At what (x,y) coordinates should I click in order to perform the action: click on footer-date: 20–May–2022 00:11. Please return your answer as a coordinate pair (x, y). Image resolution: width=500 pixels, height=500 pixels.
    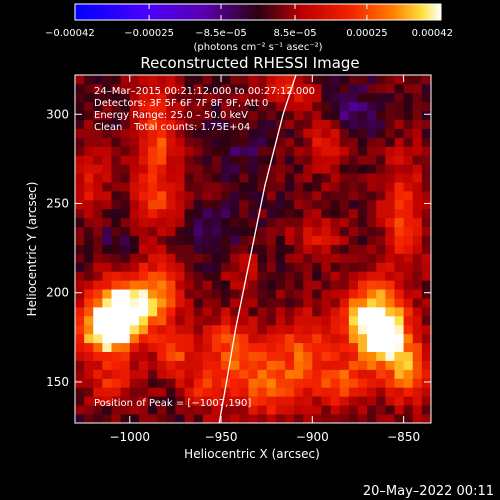
    Looking at the image, I should click on (428, 491).